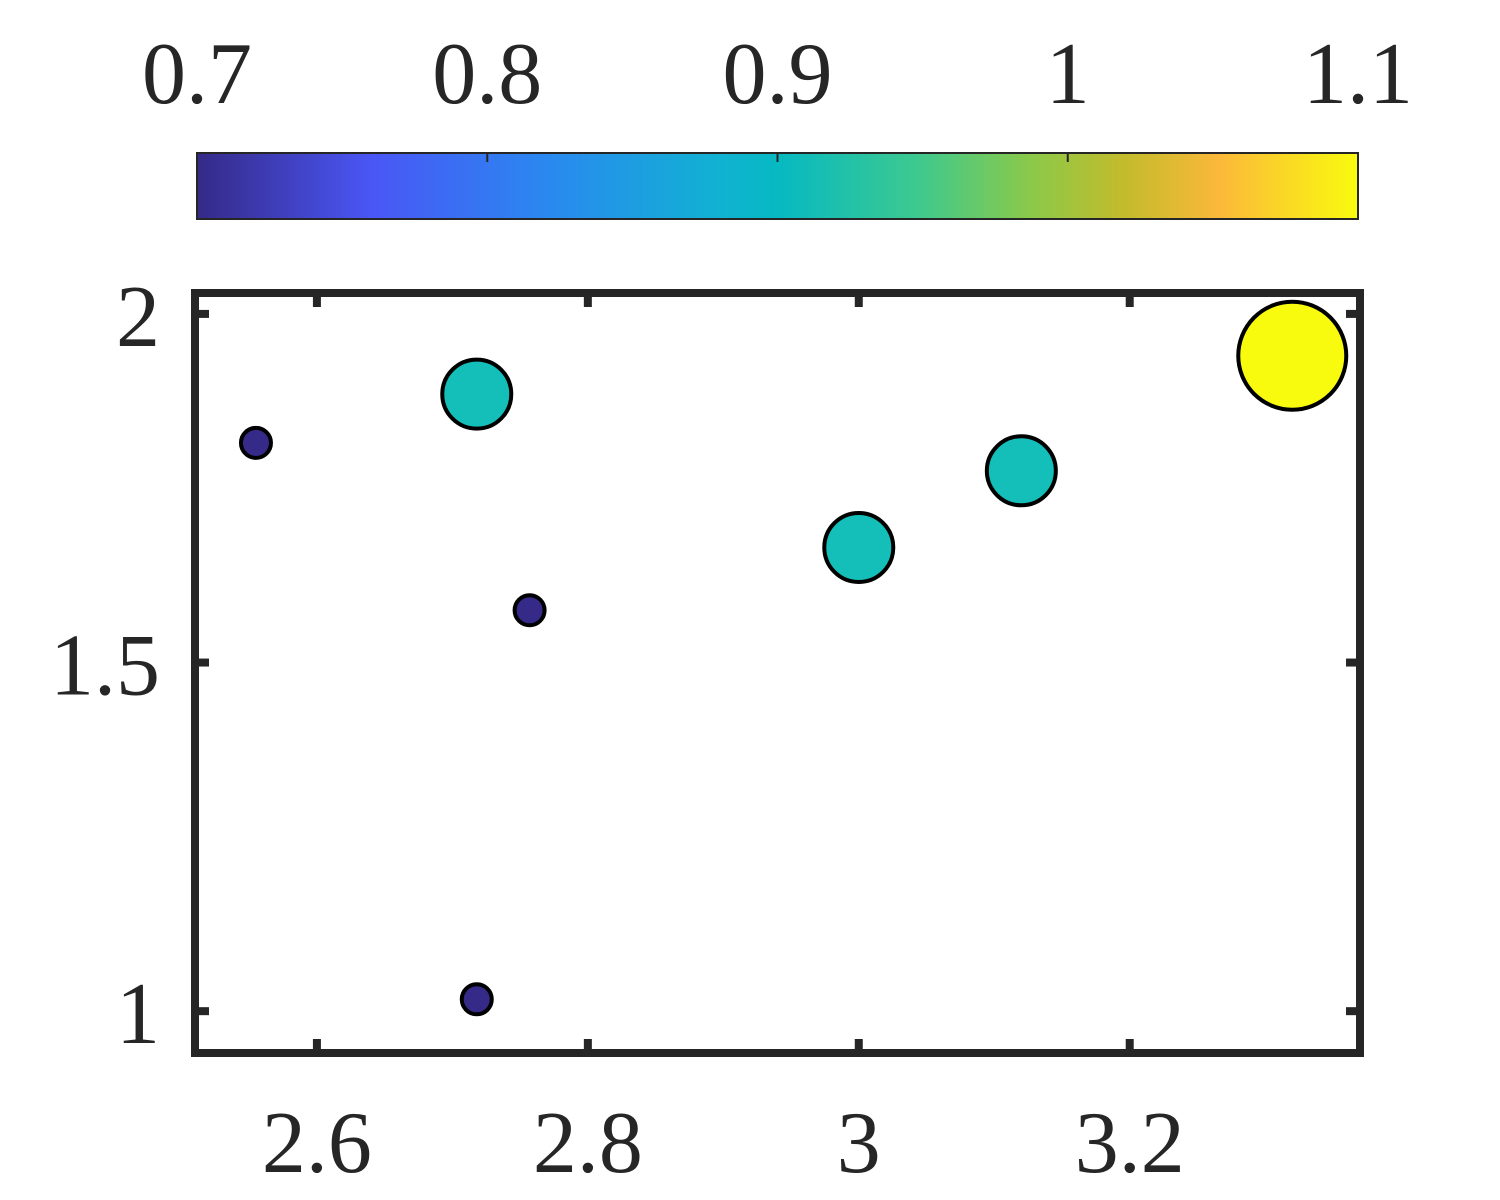  Describe the element at coordinates (317, 1143) in the screenshot. I see `x-tick-label: 2.6` at that location.